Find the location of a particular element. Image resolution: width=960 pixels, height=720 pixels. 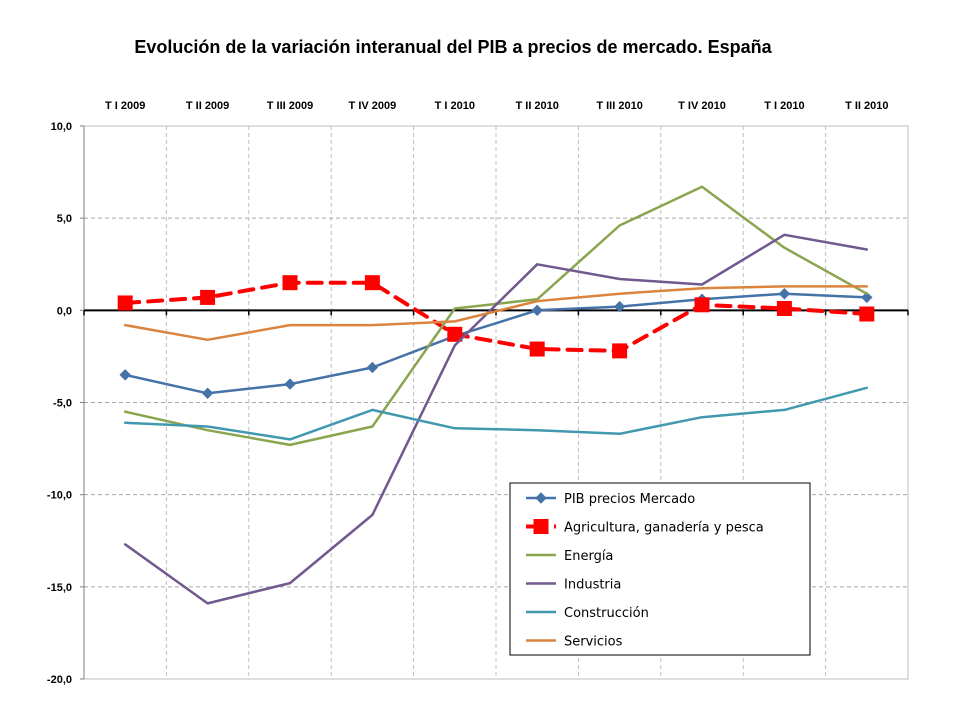

legend-box is located at coordinates (660, 569).